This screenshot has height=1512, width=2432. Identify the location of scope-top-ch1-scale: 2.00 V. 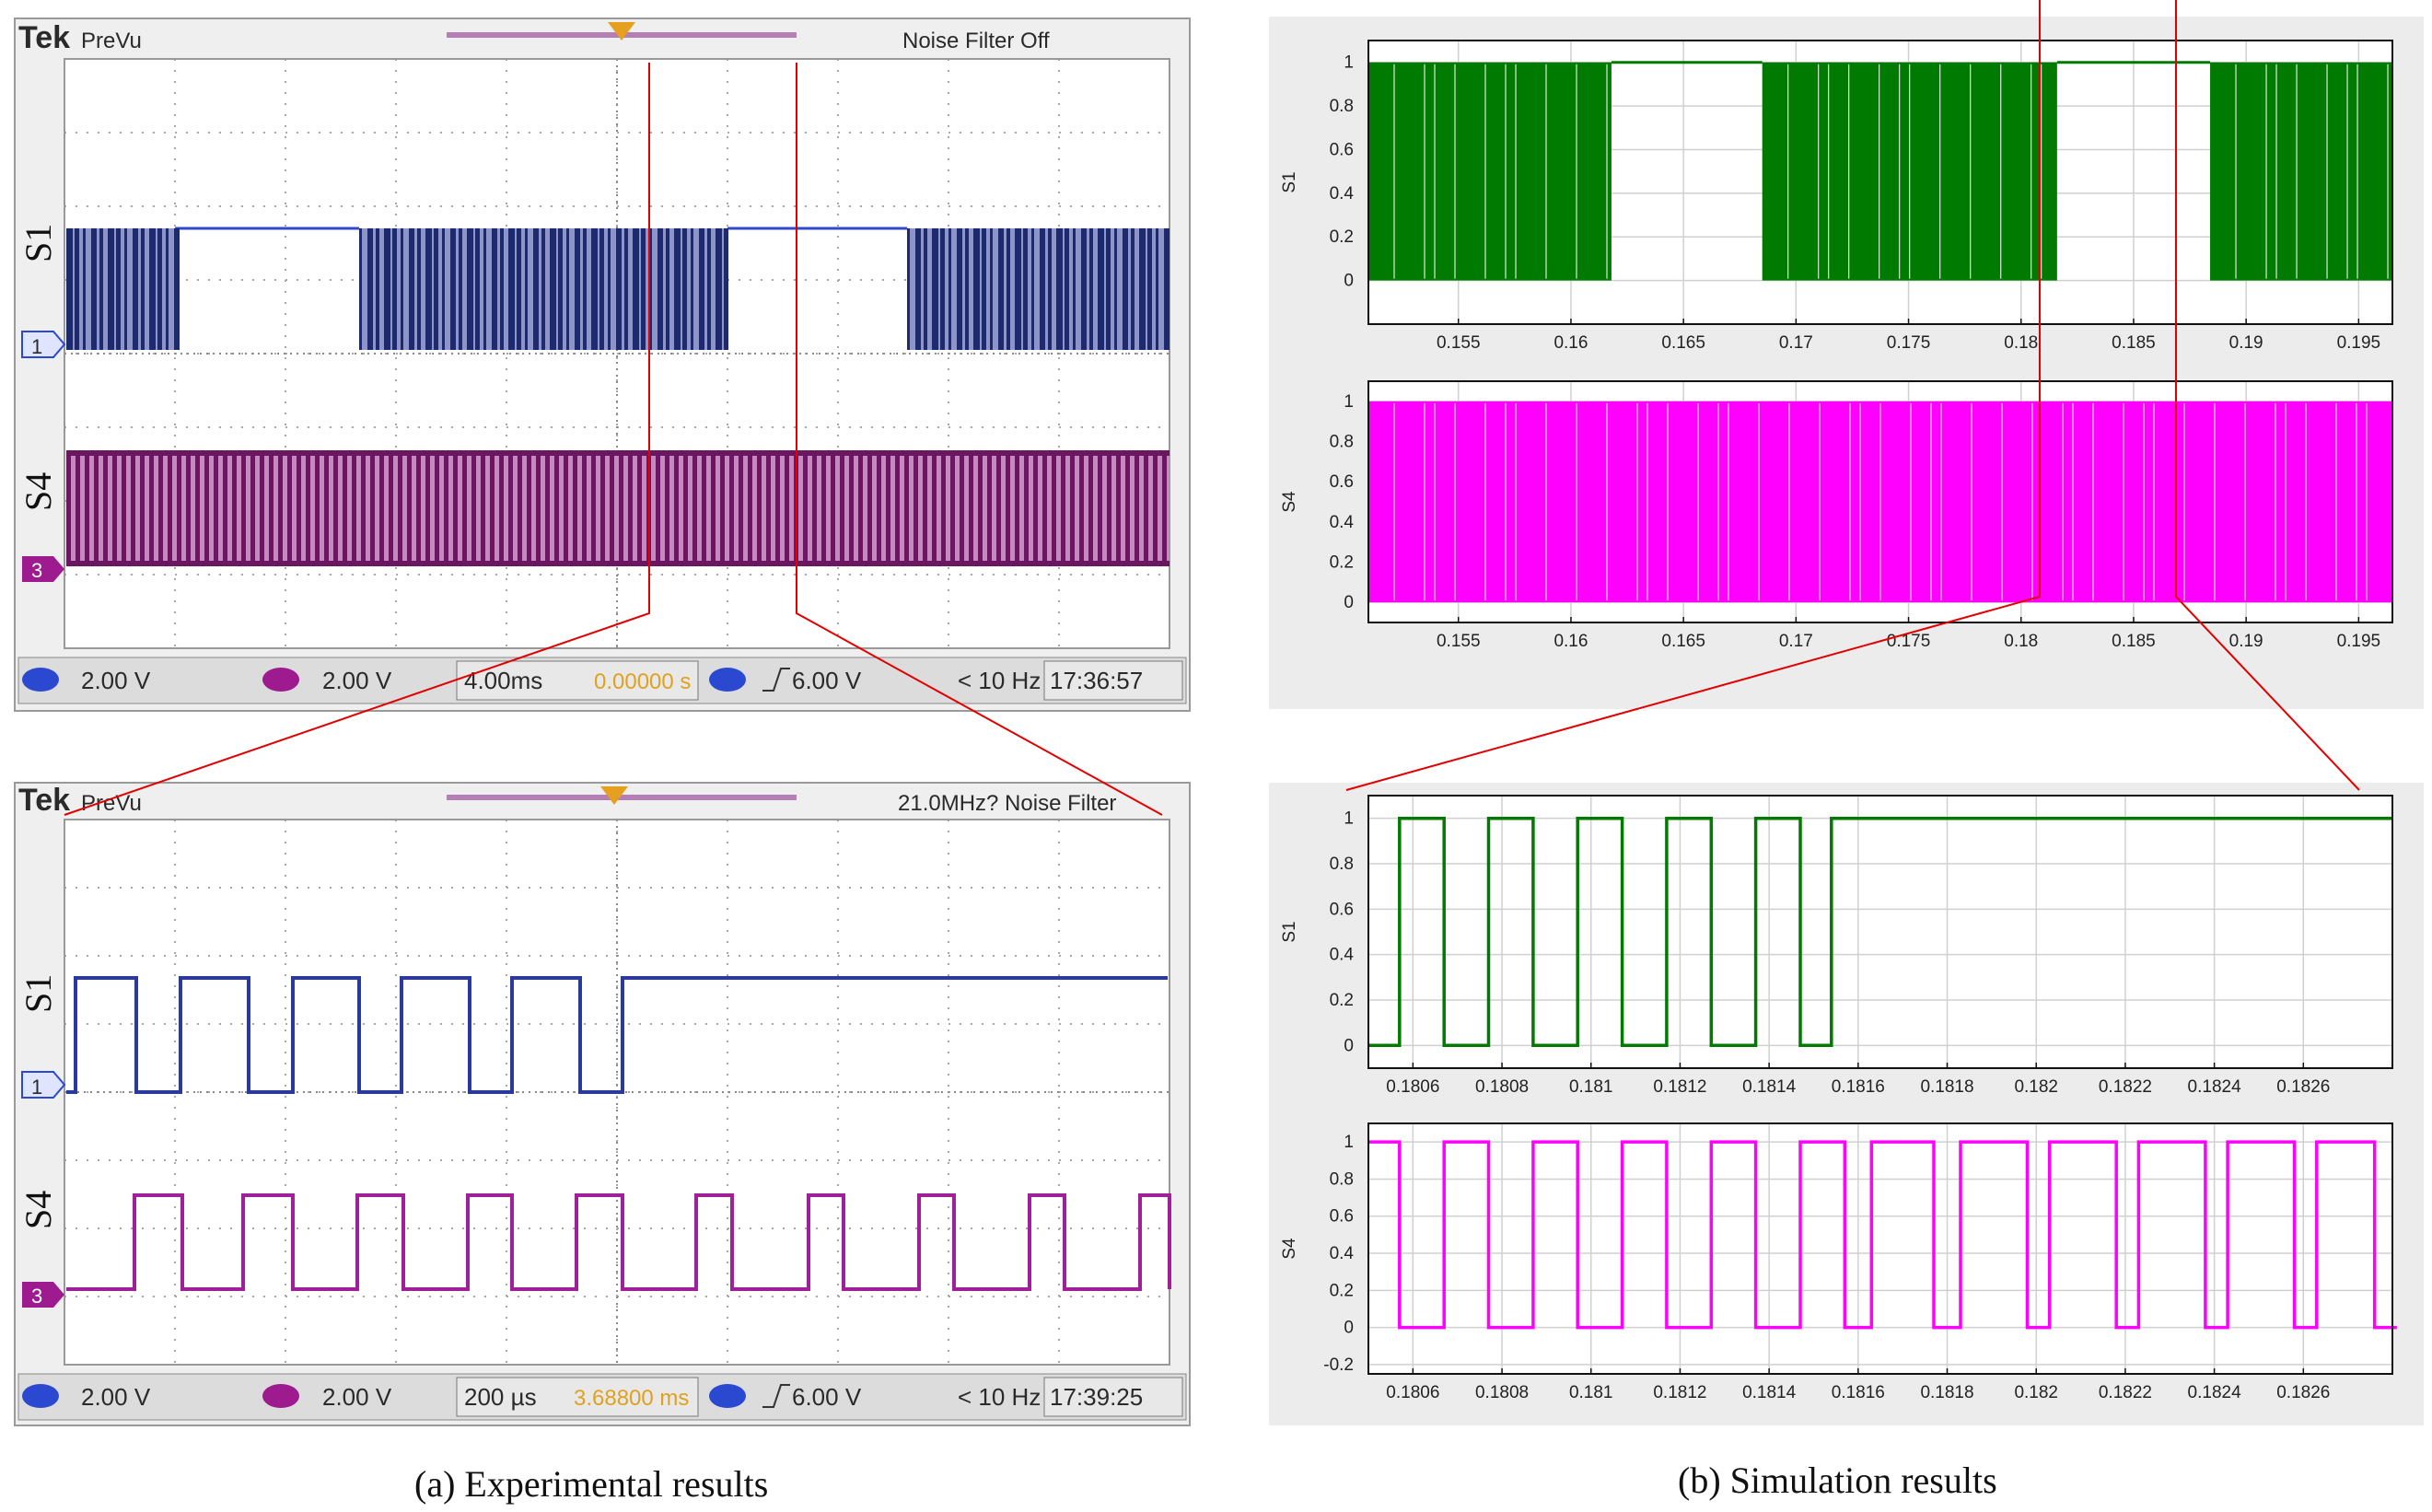
(116, 680).